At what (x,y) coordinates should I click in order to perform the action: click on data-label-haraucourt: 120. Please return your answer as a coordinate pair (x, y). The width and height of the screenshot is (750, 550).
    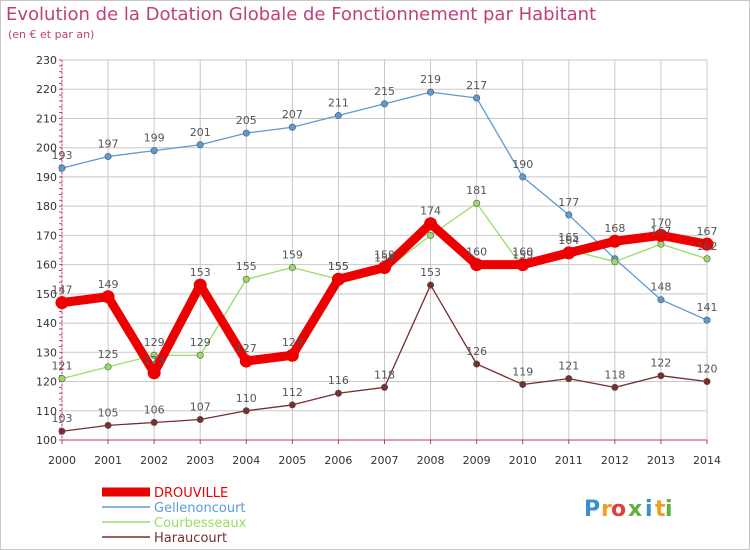
    Looking at the image, I should click on (707, 369).